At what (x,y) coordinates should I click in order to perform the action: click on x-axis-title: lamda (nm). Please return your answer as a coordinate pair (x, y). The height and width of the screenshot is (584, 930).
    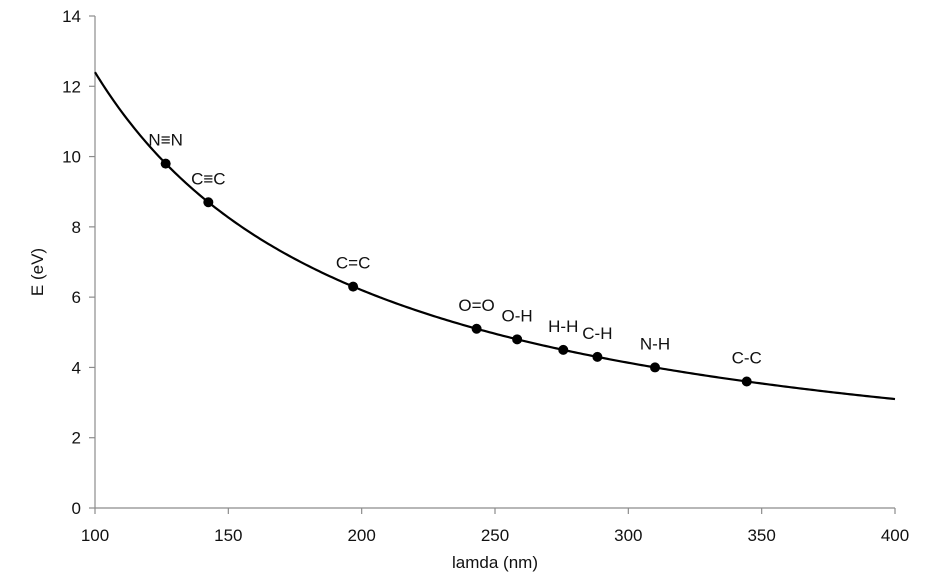
    Looking at the image, I should click on (495, 562).